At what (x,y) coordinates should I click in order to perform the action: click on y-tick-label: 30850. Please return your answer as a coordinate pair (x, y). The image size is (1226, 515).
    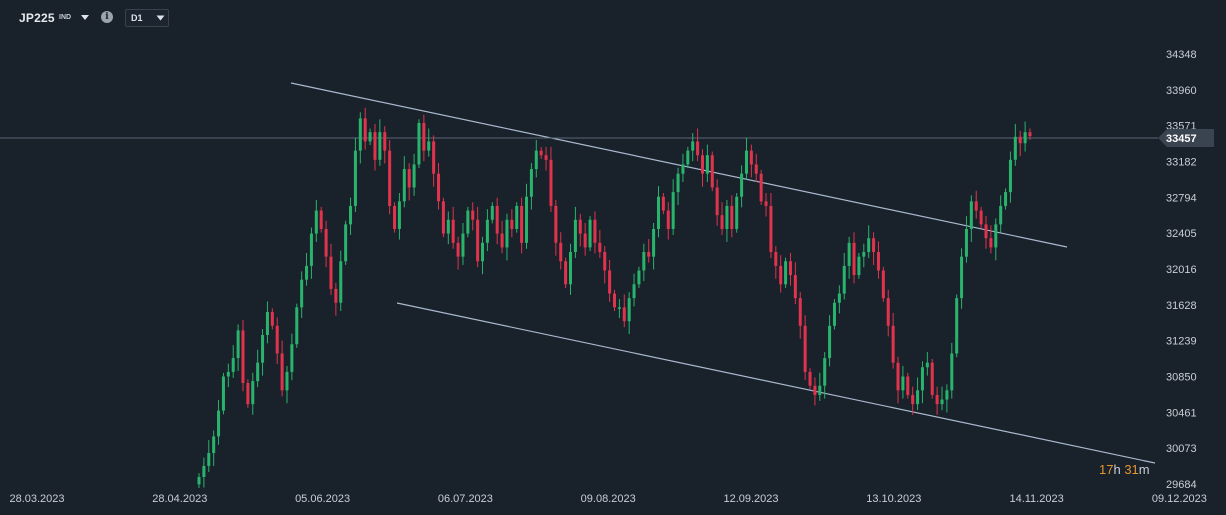
    Looking at the image, I should click on (1181, 378).